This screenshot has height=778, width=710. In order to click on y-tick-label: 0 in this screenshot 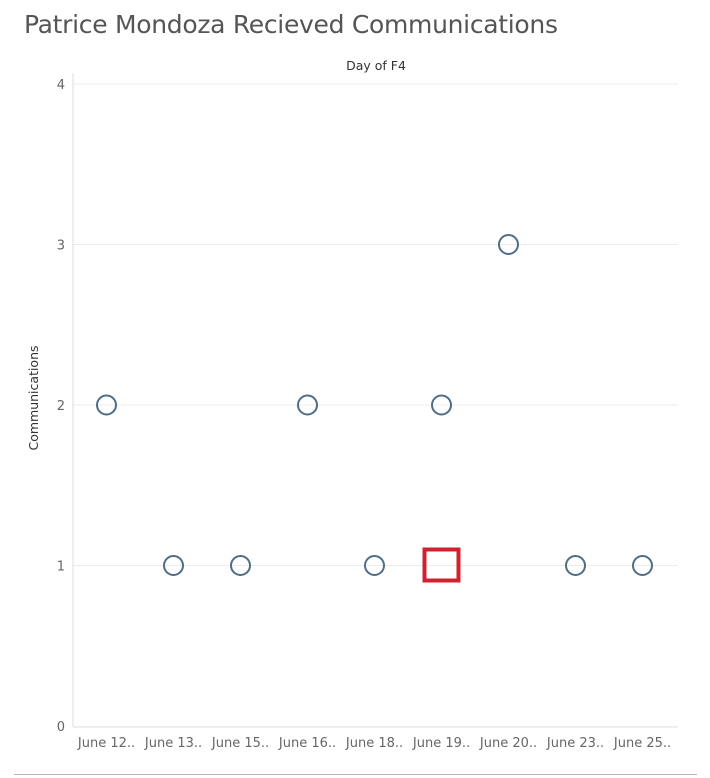, I will do `click(61, 727)`.